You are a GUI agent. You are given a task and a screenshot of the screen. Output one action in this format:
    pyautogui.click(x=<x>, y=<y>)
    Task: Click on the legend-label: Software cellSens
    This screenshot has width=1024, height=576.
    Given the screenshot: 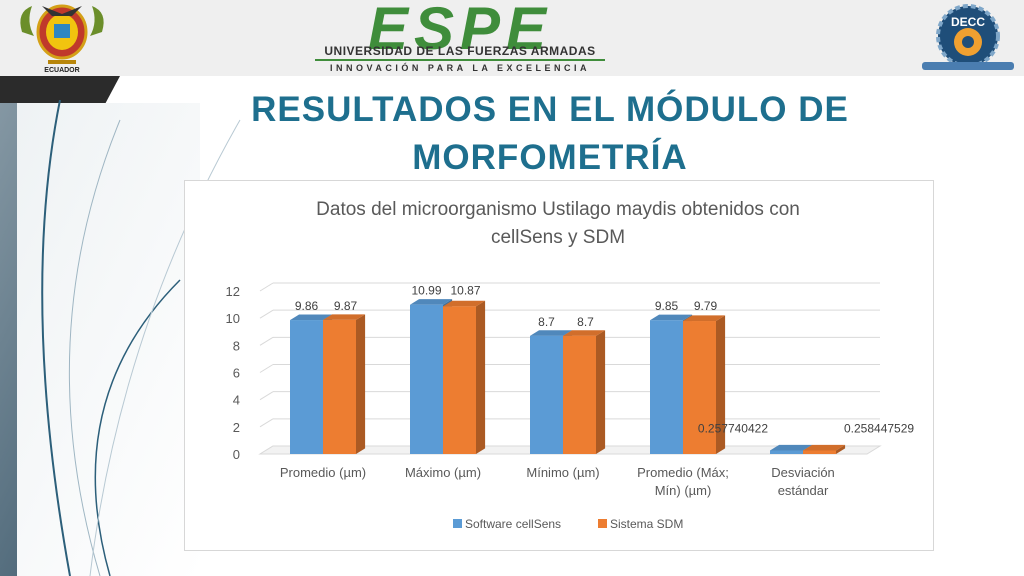 What is the action you would take?
    pyautogui.click(x=513, y=524)
    